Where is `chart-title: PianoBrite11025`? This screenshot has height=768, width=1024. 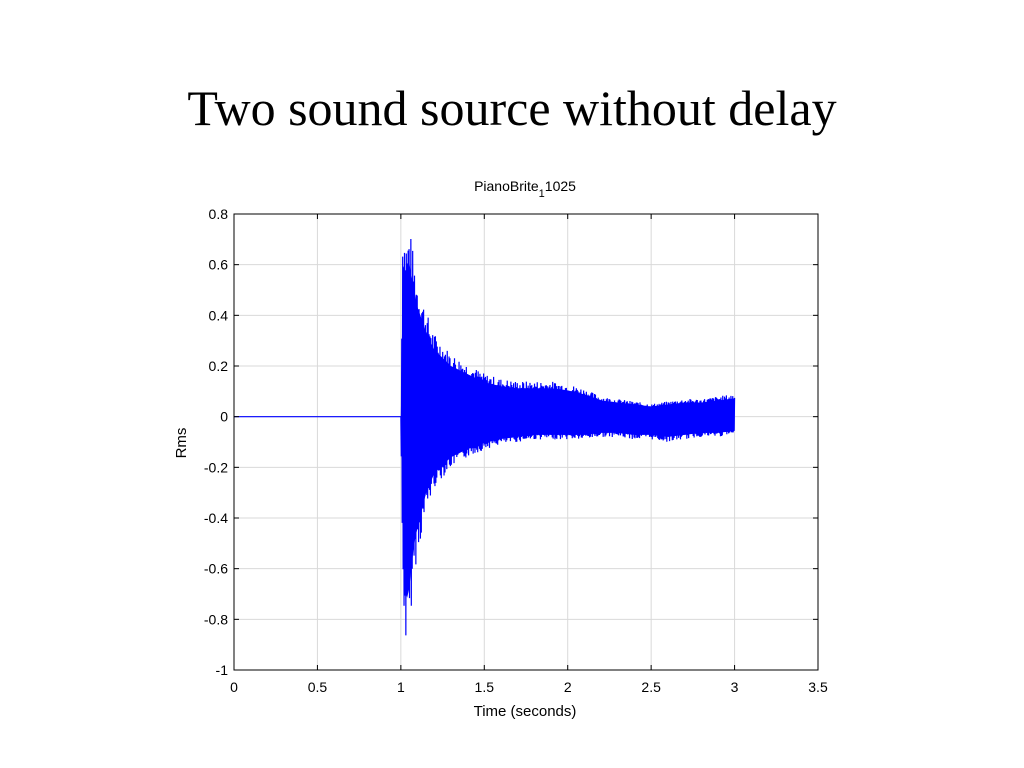
chart-title: PianoBrite11025 is located at coordinates (525, 189).